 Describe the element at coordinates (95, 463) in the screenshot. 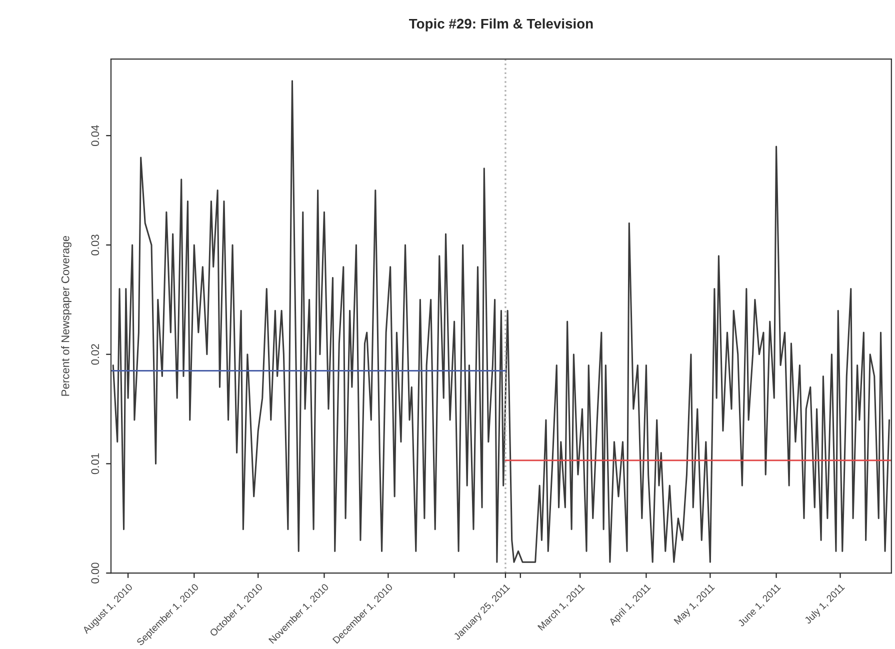

I see `y-tick-label: 0.01` at that location.